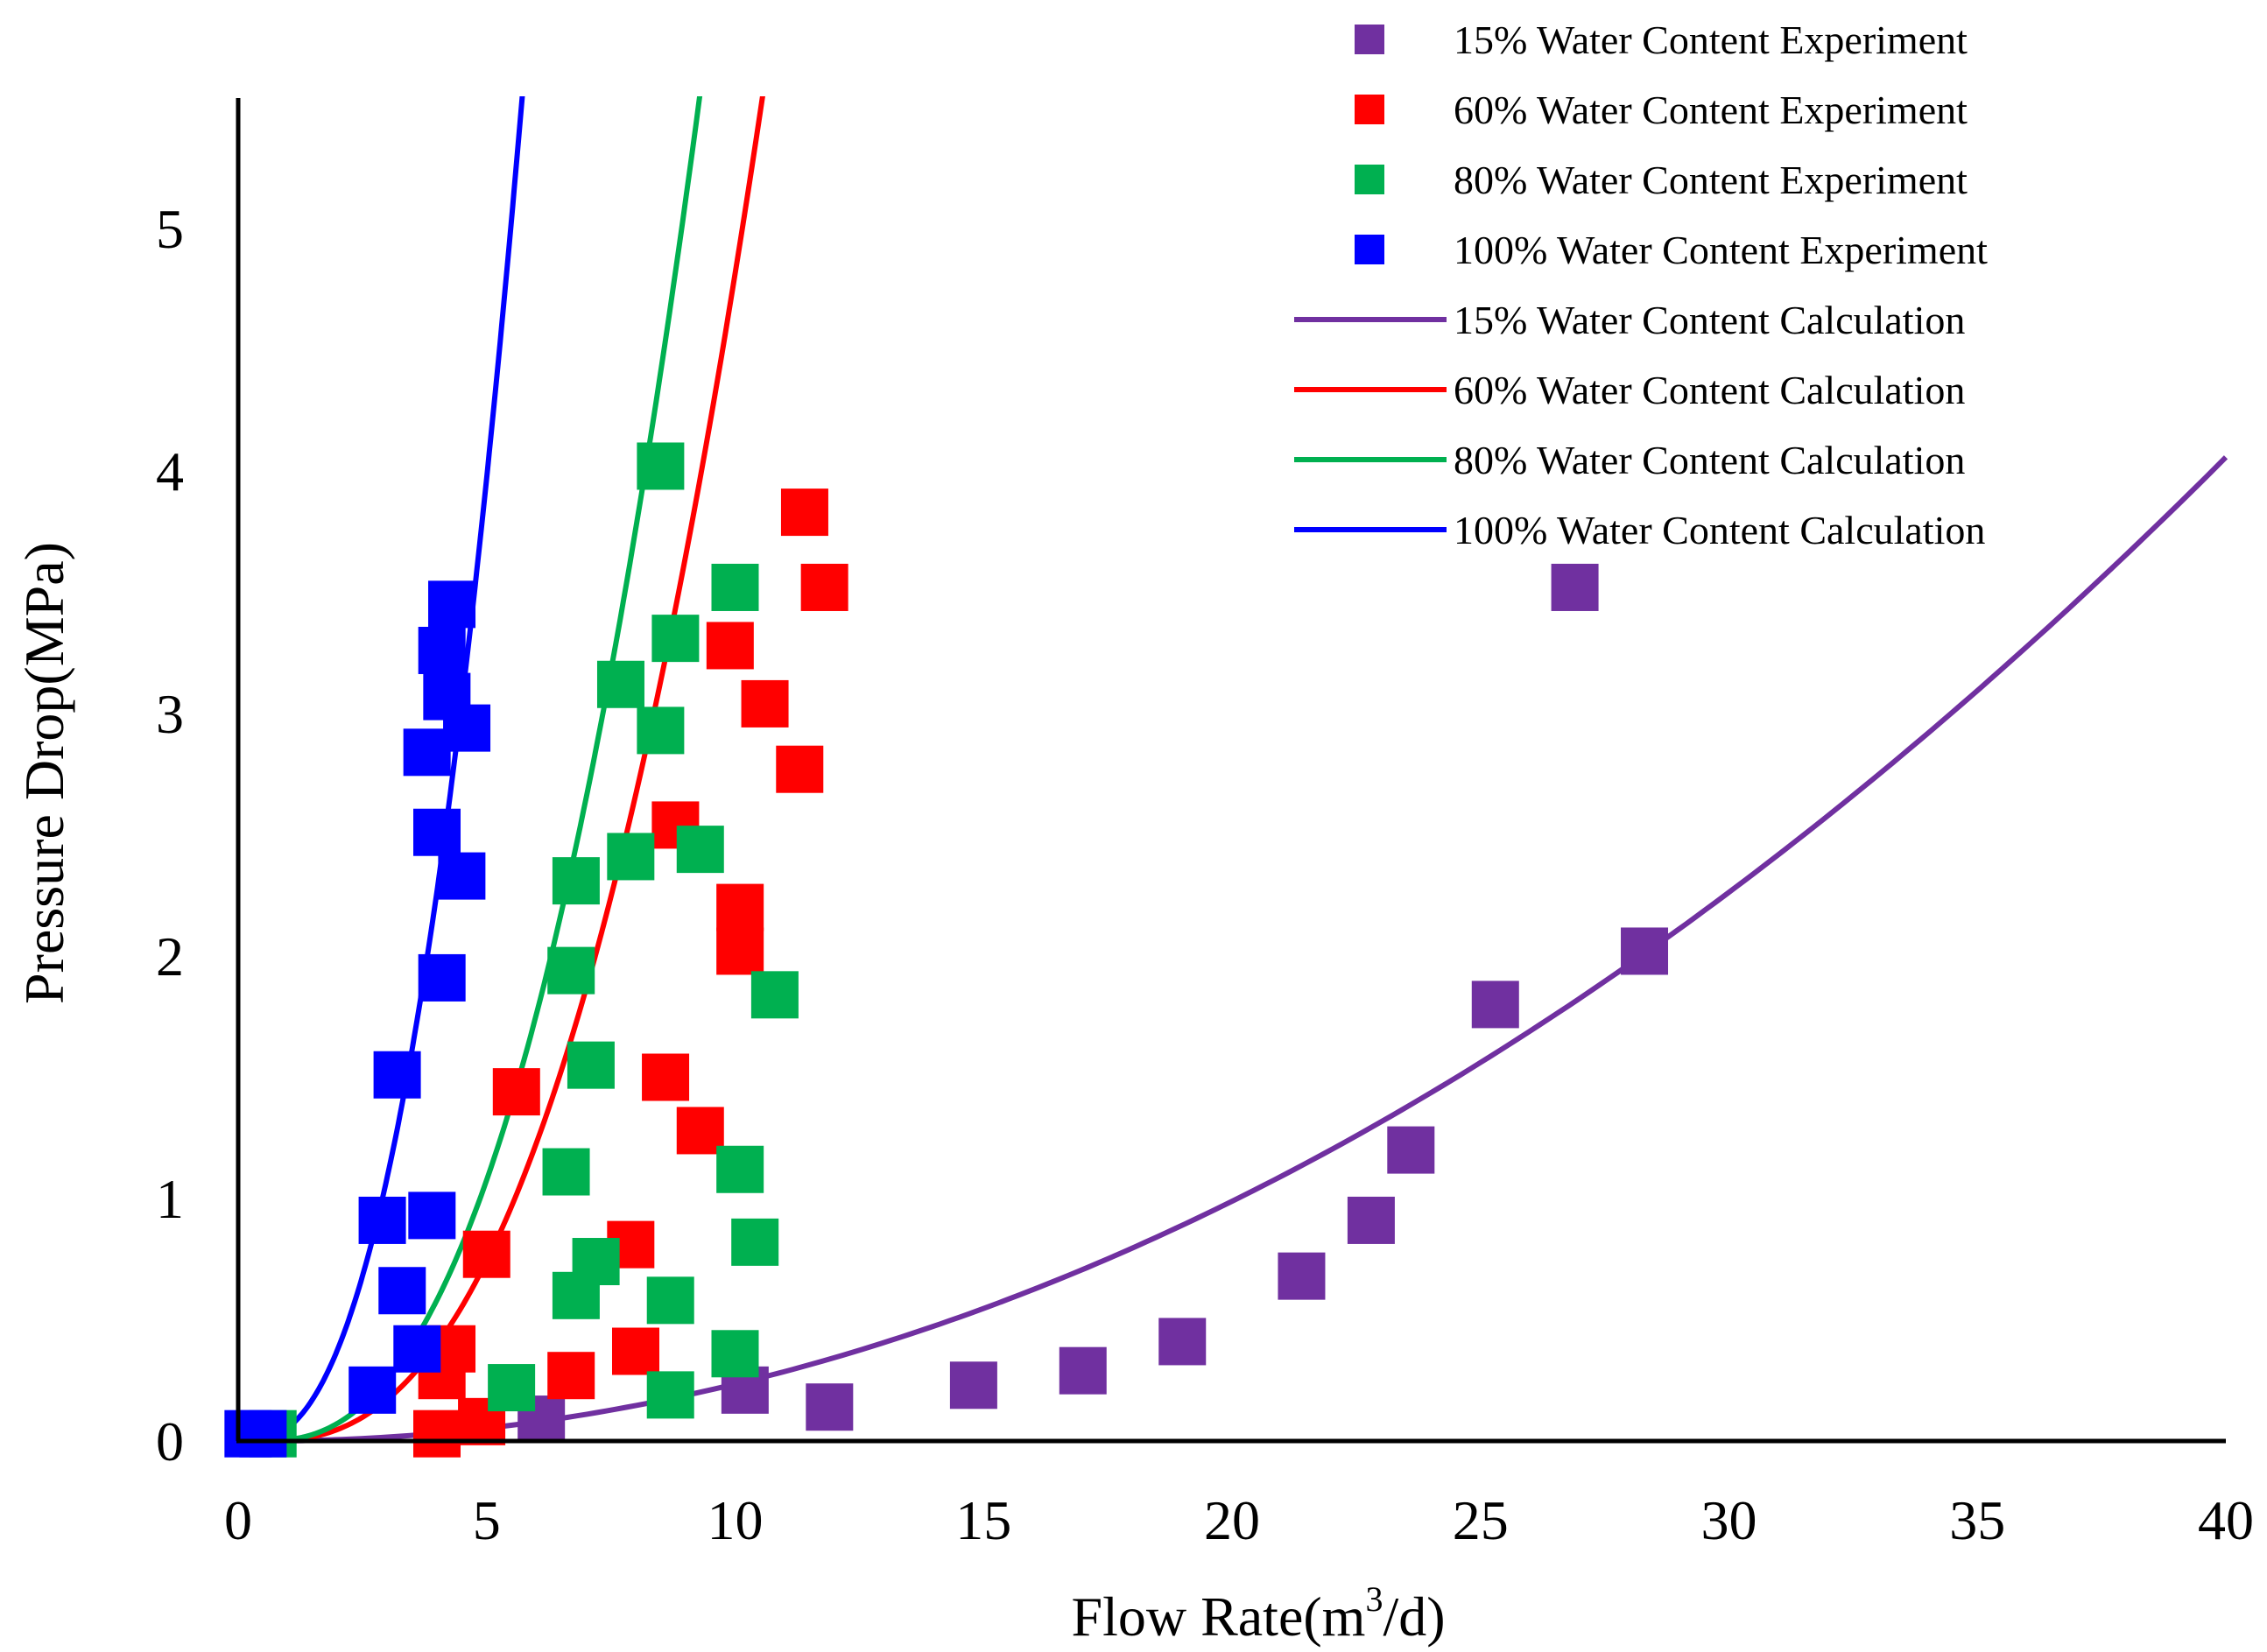 Image resolution: width=2267 pixels, height=1652 pixels. What do you see at coordinates (2226, 1520) in the screenshot?
I see `x-tick-label: 40` at bounding box center [2226, 1520].